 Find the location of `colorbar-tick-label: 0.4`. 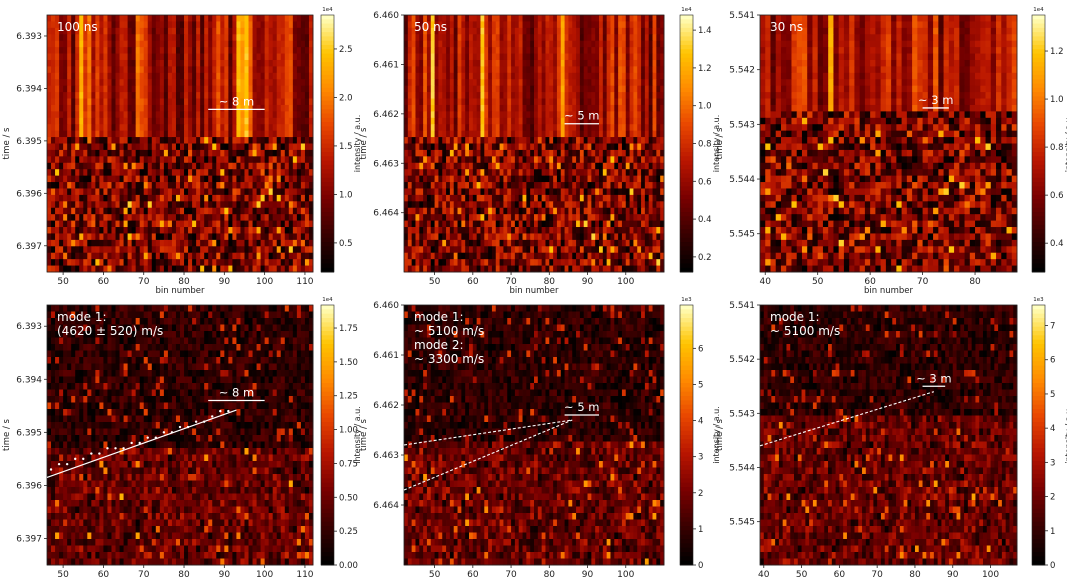

colorbar-tick-label: 0.4 is located at coordinates (1057, 244).